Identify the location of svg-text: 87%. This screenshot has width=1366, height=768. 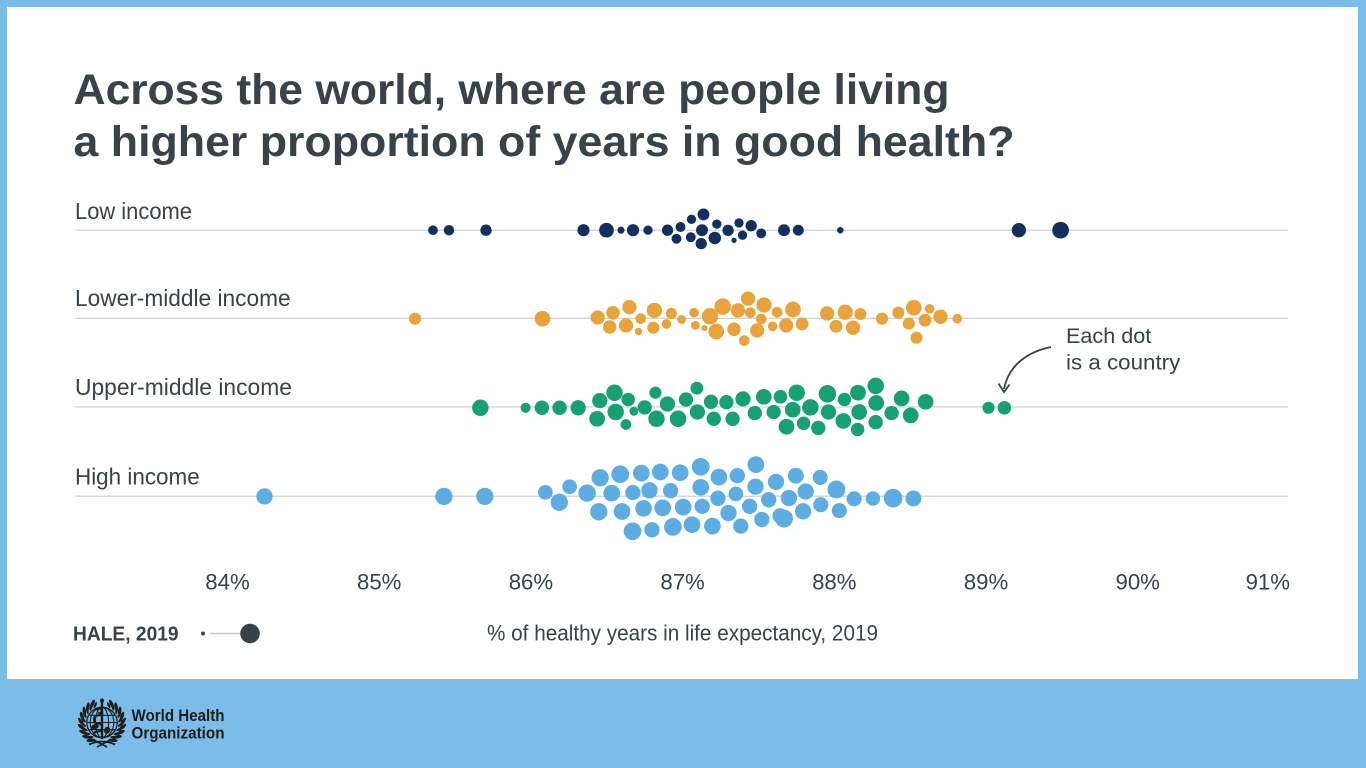
(682, 581).